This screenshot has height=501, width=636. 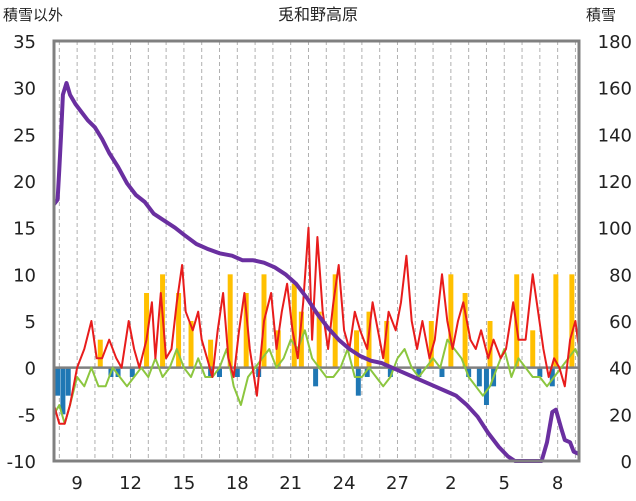 What do you see at coordinates (318, 14) in the screenshot?
I see `chart-title: 兎和野高原` at bounding box center [318, 14].